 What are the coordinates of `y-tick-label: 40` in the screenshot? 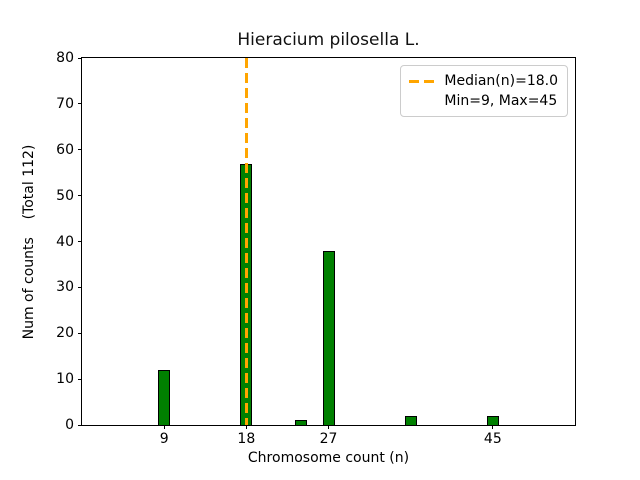 It's located at (65, 241).